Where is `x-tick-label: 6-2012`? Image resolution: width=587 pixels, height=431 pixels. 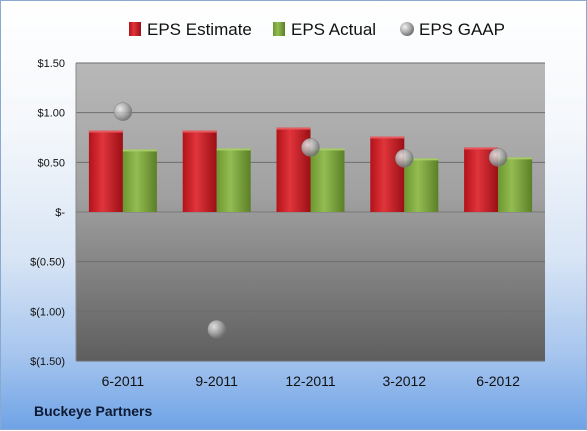
x-tick-label: 6-2012 is located at coordinates (498, 381).